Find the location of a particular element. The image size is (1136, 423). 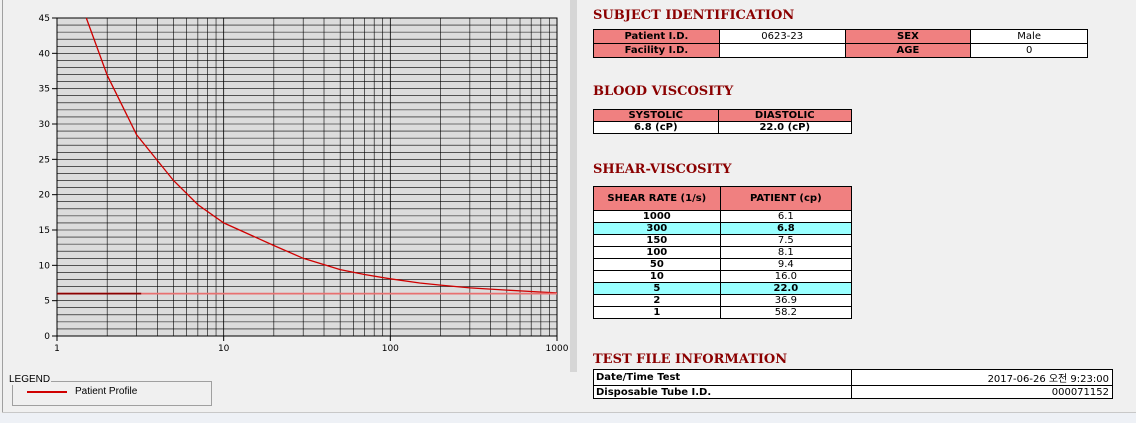

shear-viscosity-row: 150 7.5 is located at coordinates (723, 240).